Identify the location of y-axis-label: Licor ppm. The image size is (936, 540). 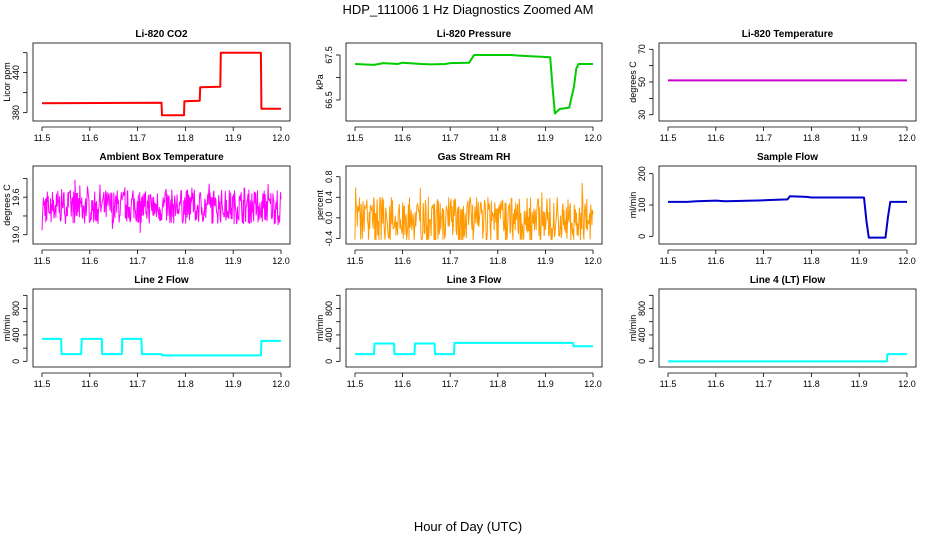
(7, 82).